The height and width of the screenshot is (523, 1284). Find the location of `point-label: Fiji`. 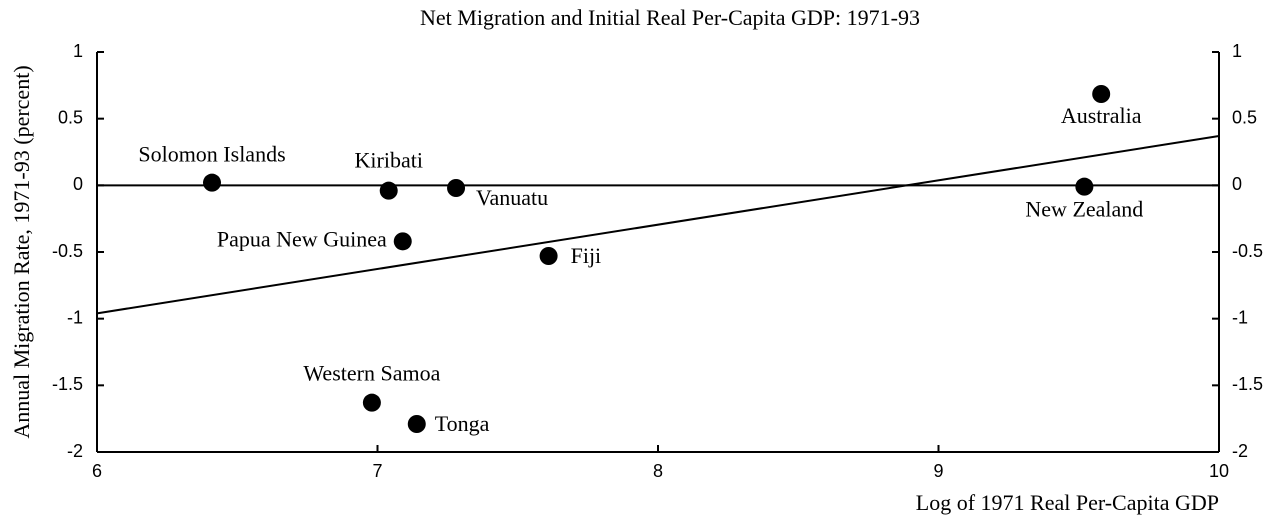

point-label: Fiji is located at coordinates (586, 255).